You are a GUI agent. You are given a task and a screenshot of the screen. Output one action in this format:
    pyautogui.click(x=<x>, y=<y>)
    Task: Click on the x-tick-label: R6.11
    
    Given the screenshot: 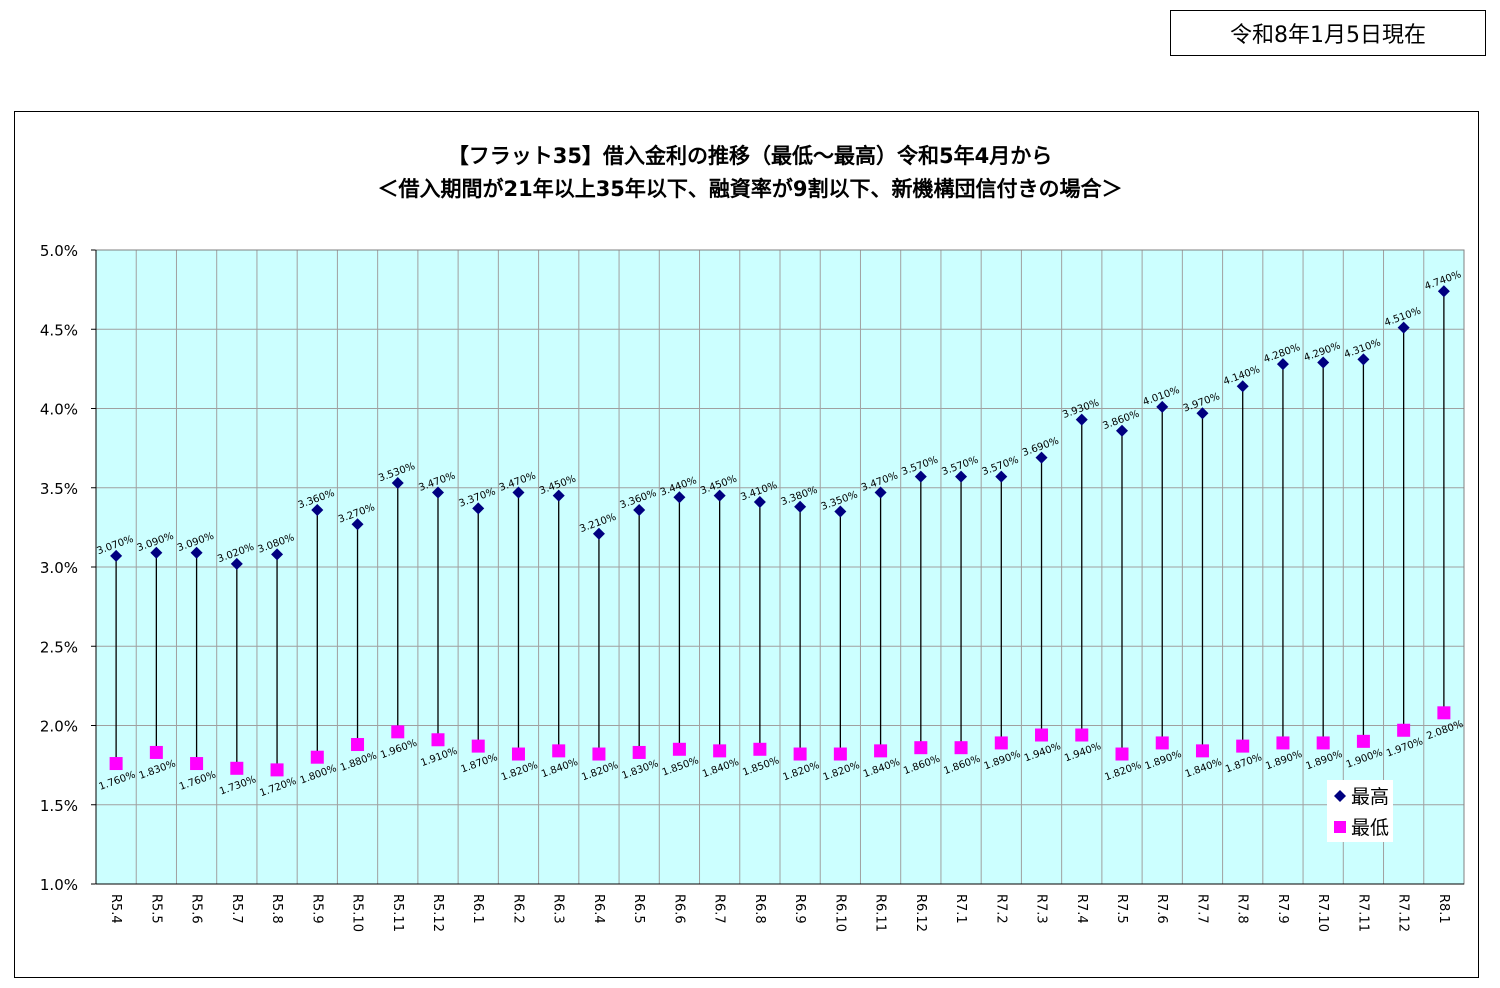 What is the action you would take?
    pyautogui.click(x=880, y=913)
    